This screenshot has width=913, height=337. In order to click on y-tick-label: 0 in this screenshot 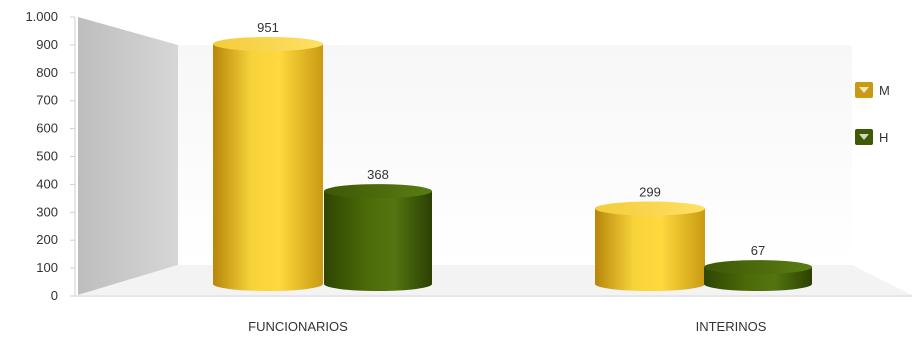, I will do `click(54, 295)`.